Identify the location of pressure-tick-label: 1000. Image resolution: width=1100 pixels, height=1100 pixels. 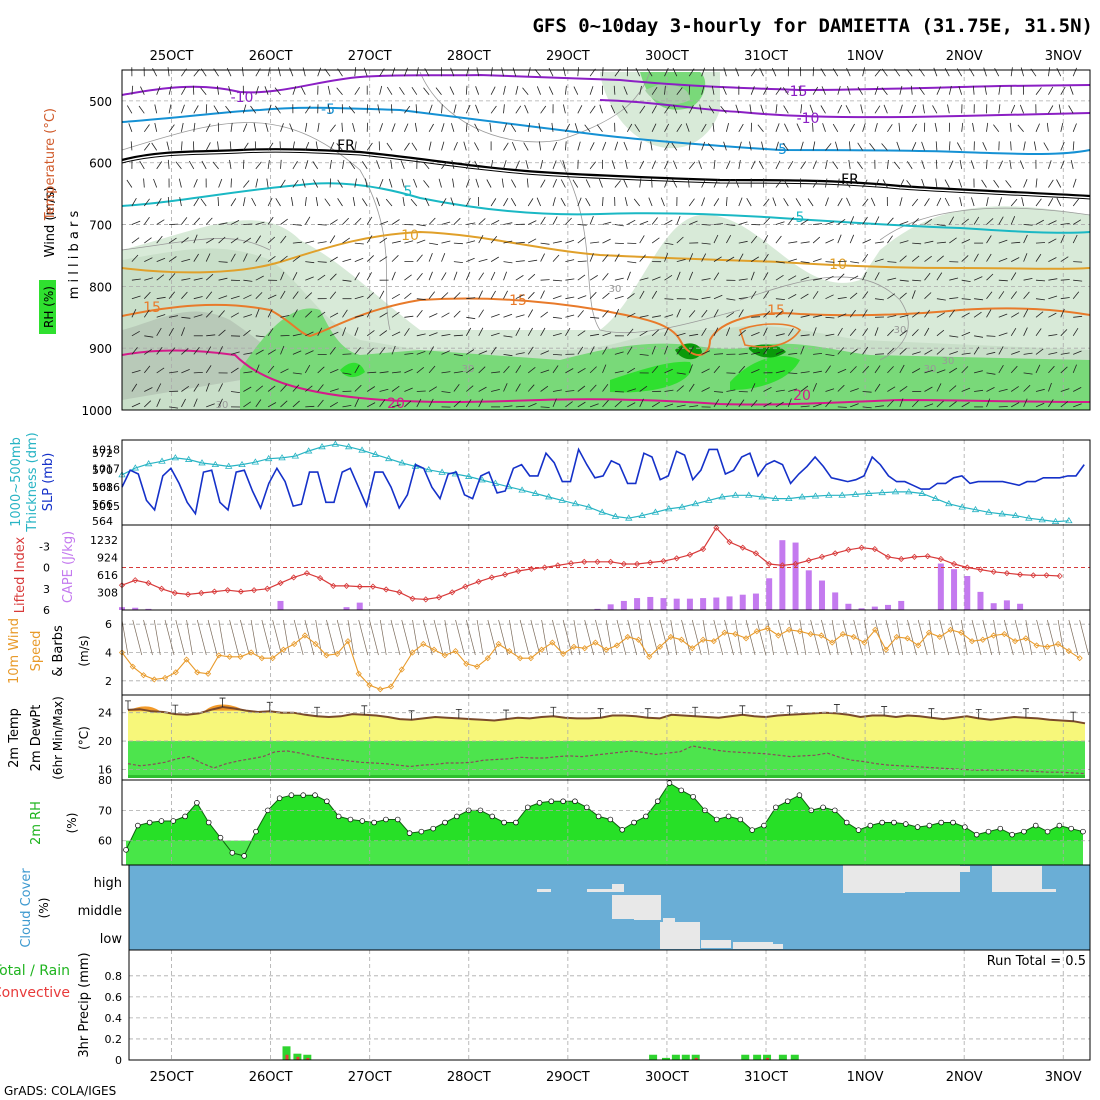
(96, 411).